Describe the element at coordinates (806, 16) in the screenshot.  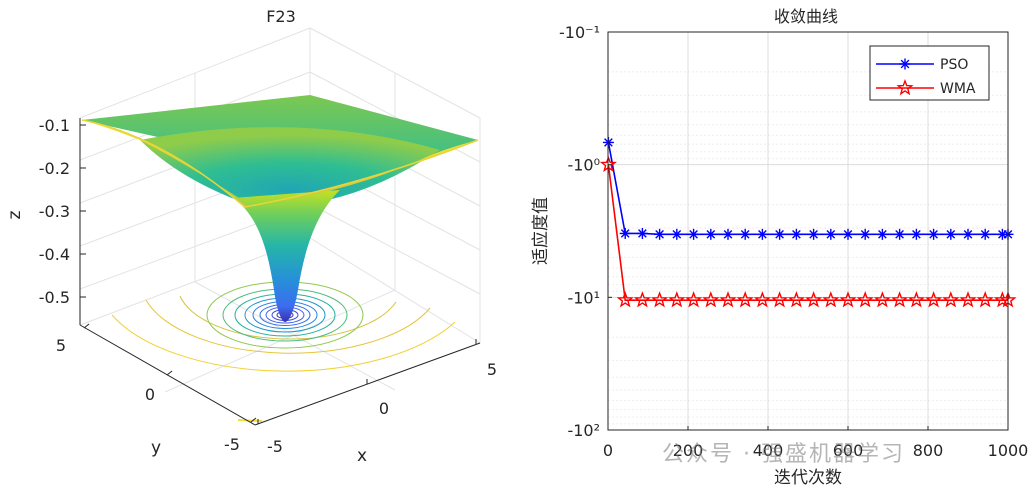
I see `chart-title: 收敛曲线` at that location.